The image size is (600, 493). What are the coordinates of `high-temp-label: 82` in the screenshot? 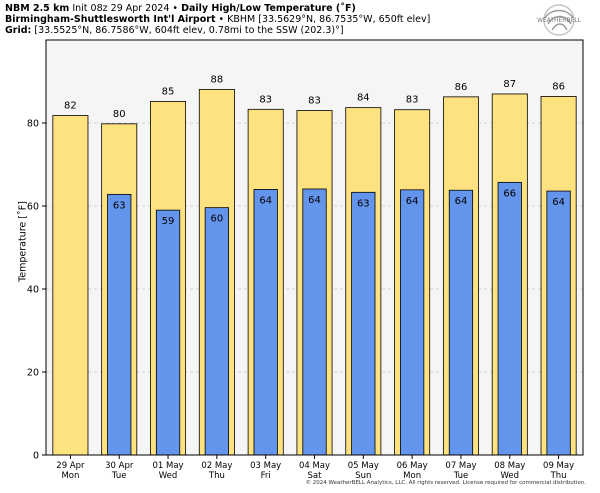 It's located at (70, 106).